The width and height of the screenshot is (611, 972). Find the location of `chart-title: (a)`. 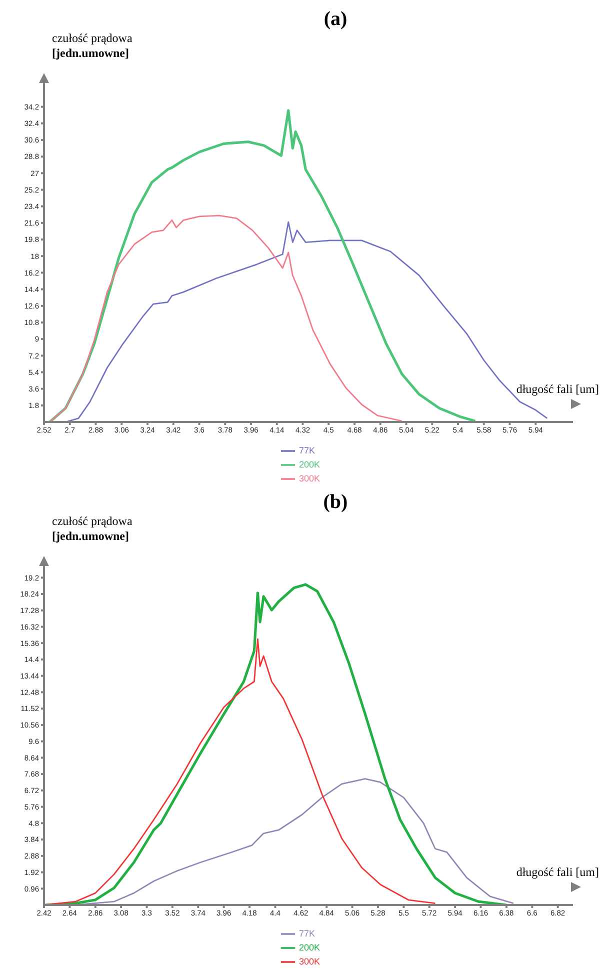

chart-title: (a) is located at coordinates (335, 19).